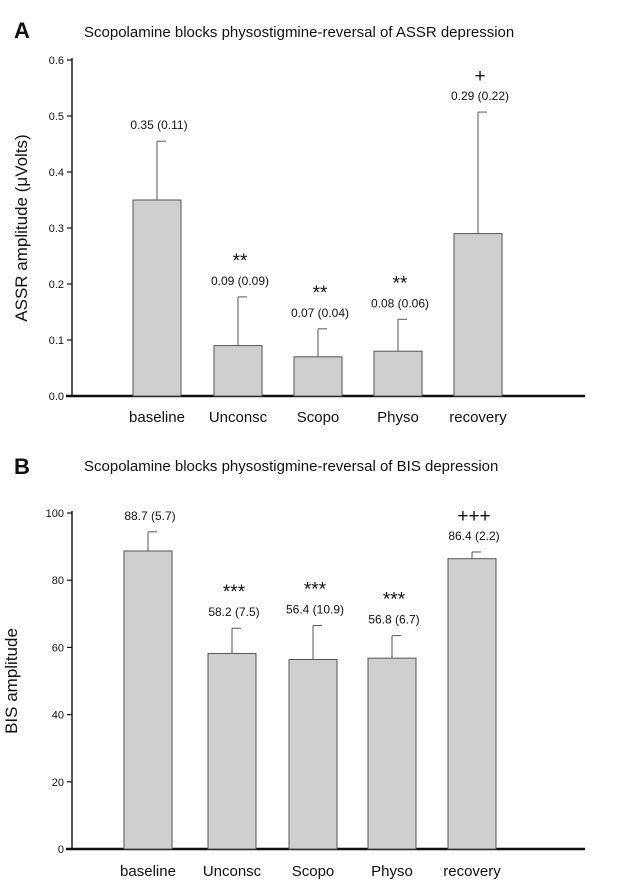 The width and height of the screenshot is (624, 882). Describe the element at coordinates (22, 30) in the screenshot. I see `panel-letter: A` at that location.